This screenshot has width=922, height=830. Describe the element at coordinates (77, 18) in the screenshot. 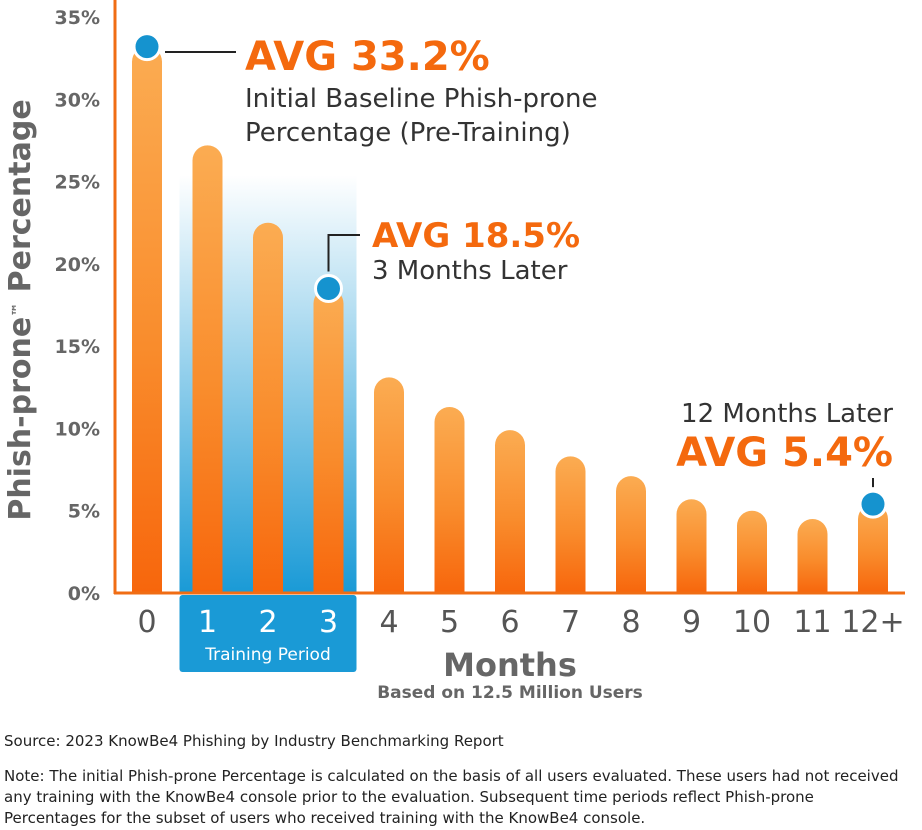

I see `y-tick-label: 35%` at that location.